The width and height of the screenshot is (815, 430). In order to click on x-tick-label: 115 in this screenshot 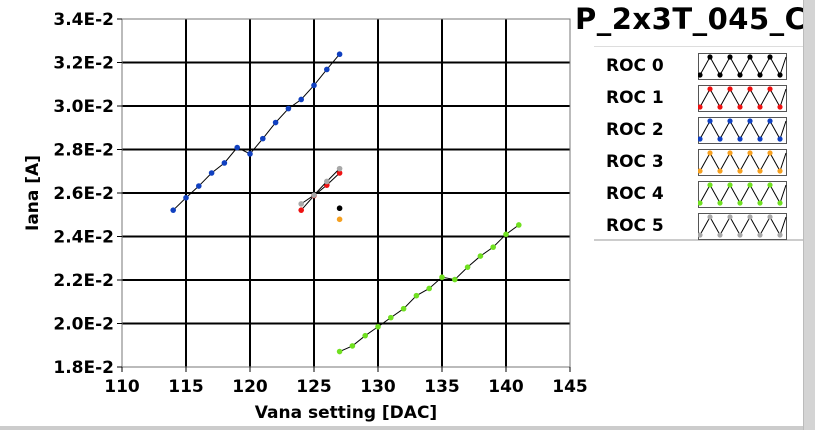, I will do `click(186, 387)`.